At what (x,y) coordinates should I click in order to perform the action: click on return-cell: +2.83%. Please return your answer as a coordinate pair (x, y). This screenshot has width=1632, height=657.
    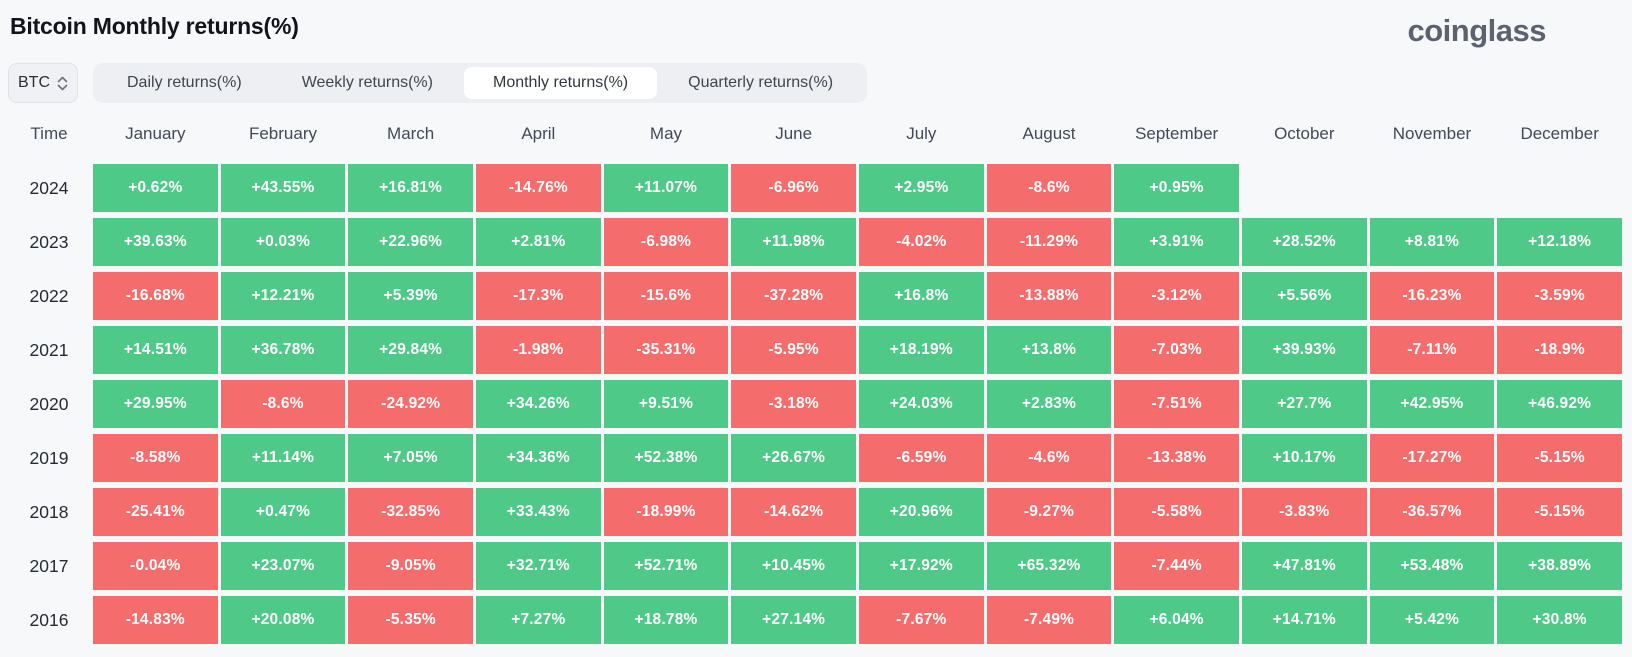
    Looking at the image, I should click on (1049, 404).